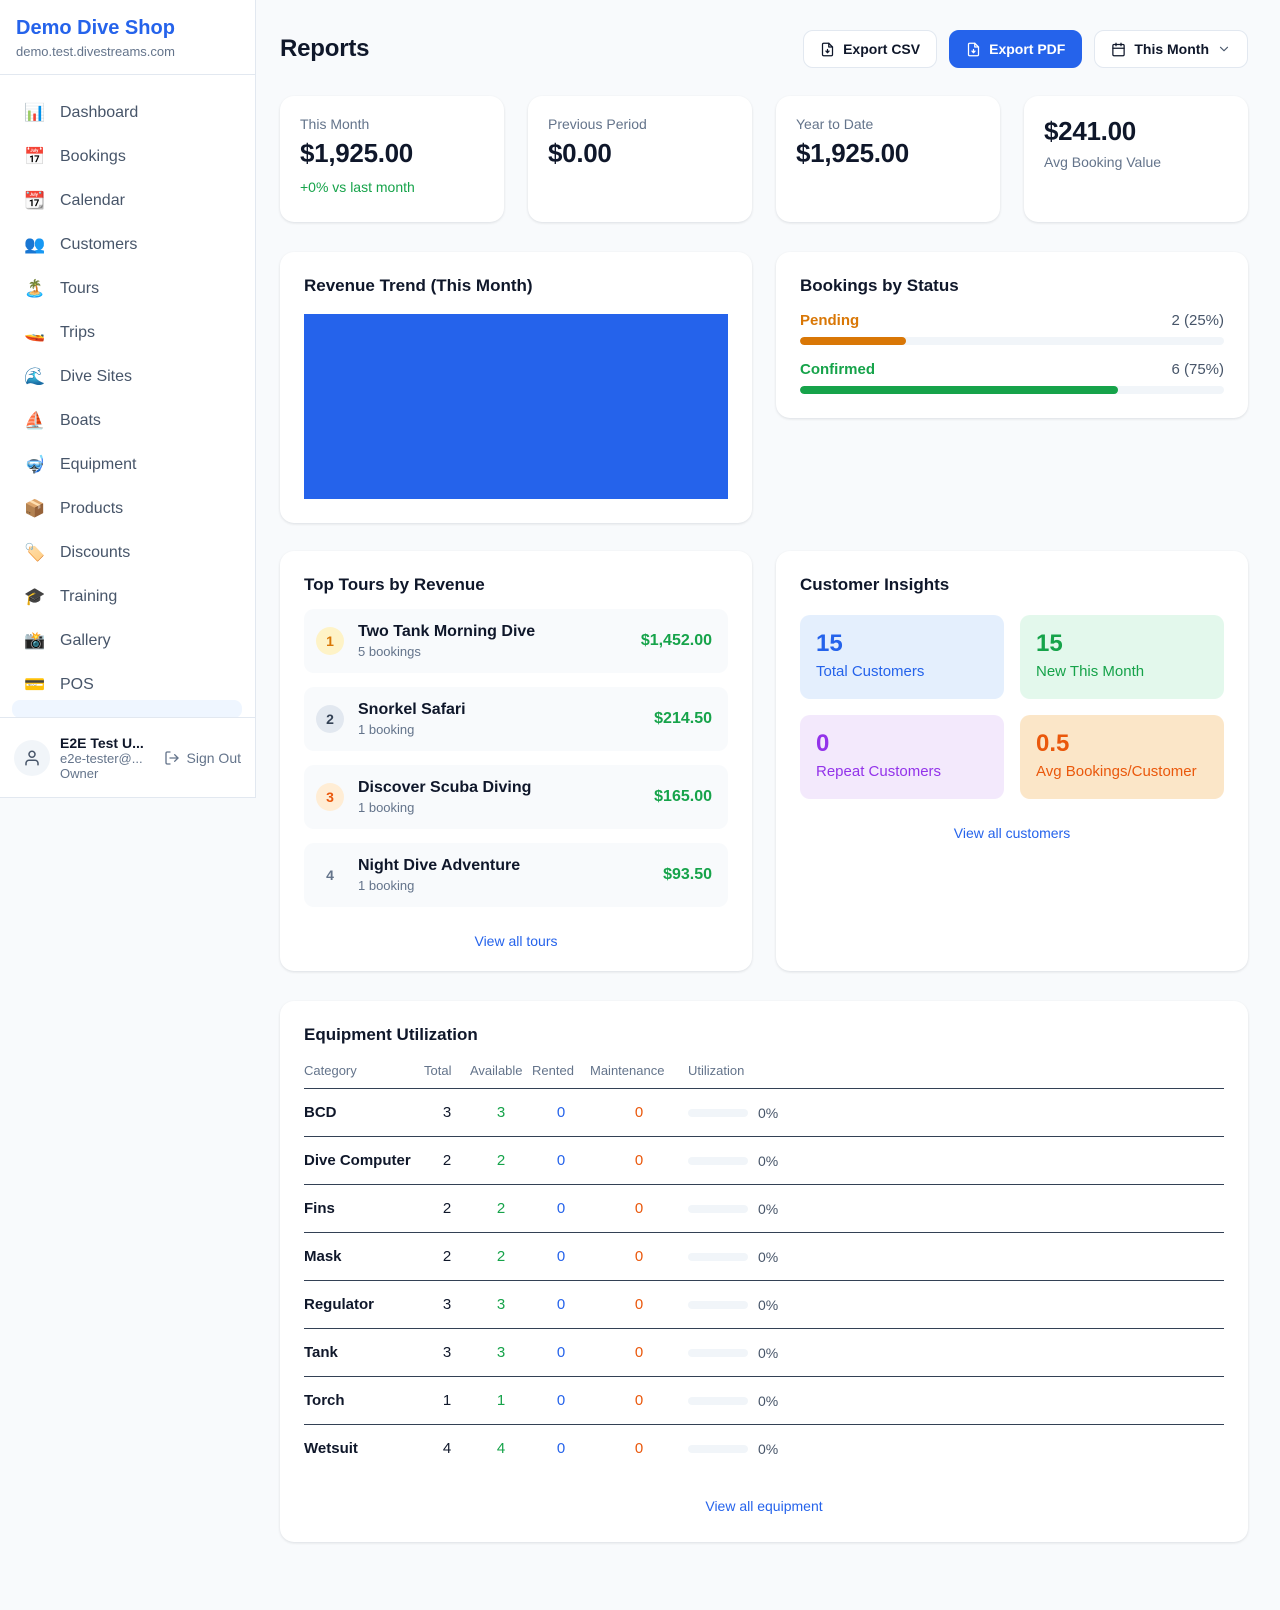 The image size is (1280, 1610). Describe the element at coordinates (330, 875) in the screenshot. I see `rank-badge: 4` at that location.